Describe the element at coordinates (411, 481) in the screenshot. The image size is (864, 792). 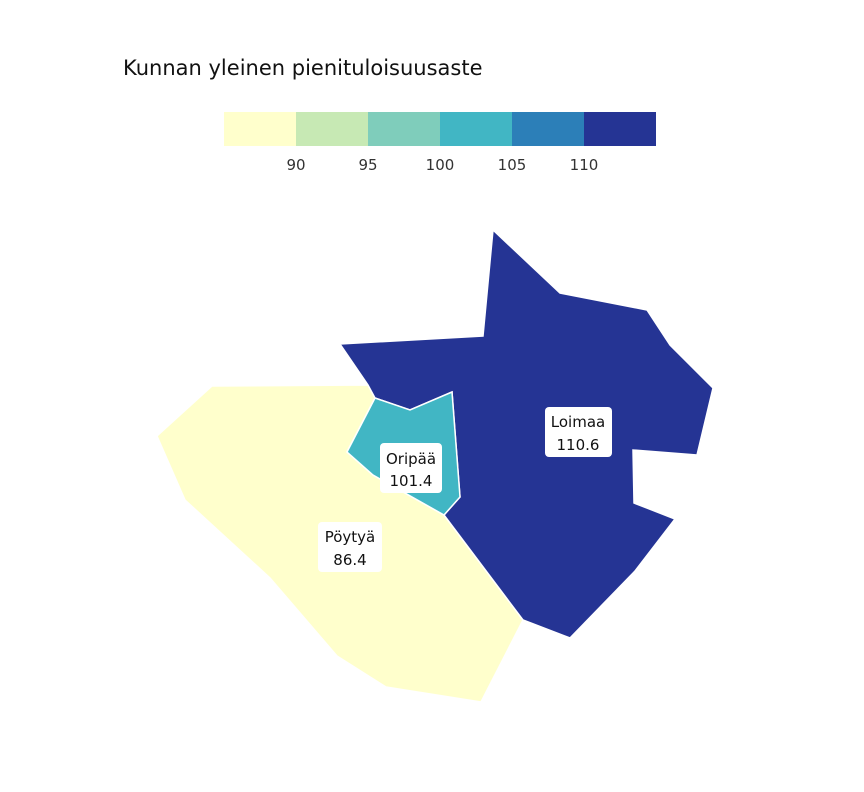
I see `region-value: 101.4` at that location.